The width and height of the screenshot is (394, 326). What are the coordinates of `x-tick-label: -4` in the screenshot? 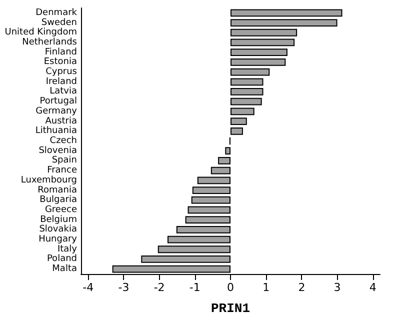 It's located at (88, 287).